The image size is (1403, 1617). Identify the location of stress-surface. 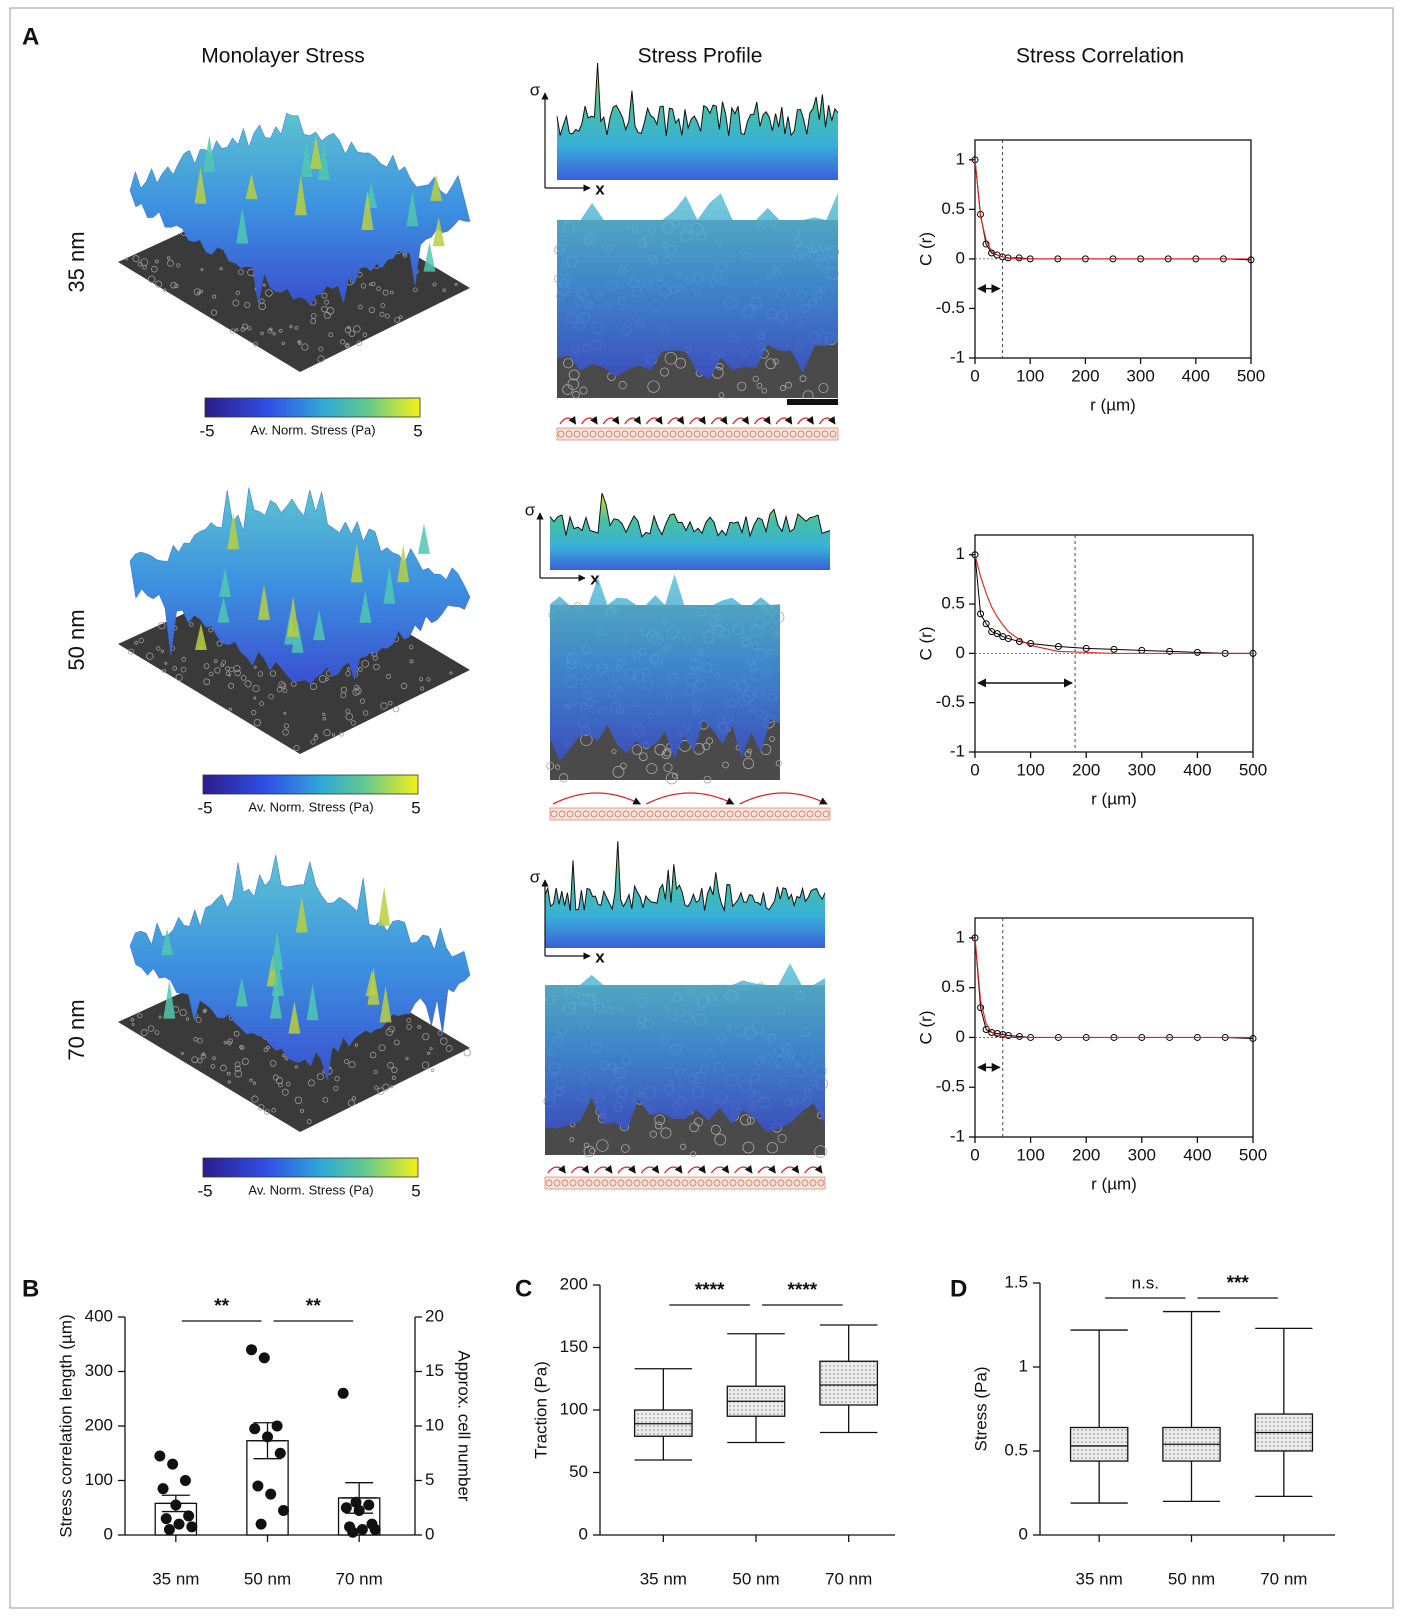
(294, 620).